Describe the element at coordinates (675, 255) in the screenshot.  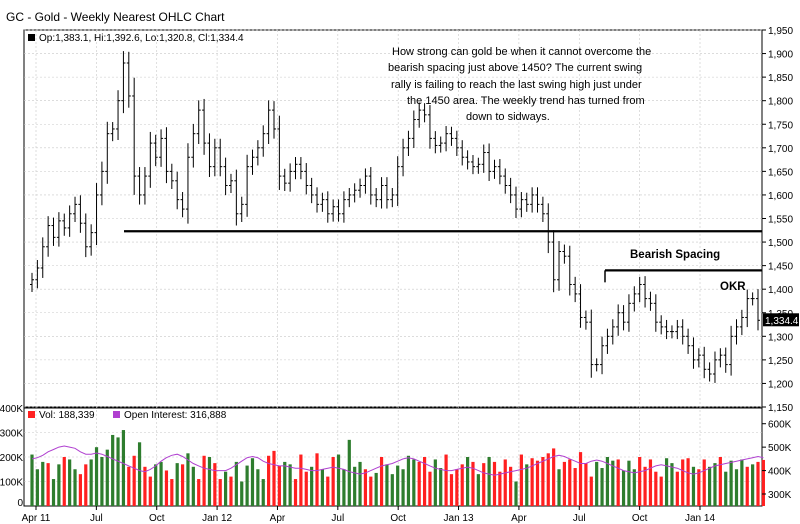
I see `bearish-spacing-label: Bearish Spacing` at that location.